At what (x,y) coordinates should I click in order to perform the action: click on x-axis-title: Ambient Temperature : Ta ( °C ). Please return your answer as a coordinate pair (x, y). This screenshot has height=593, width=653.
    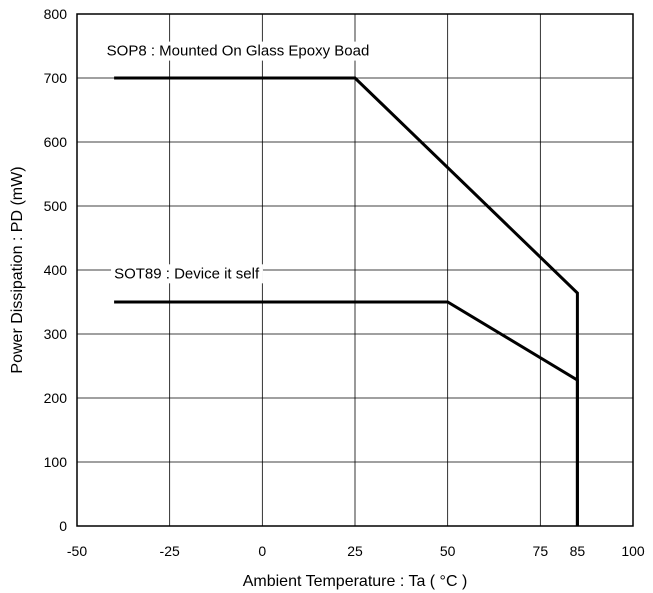
    Looking at the image, I should click on (355, 581).